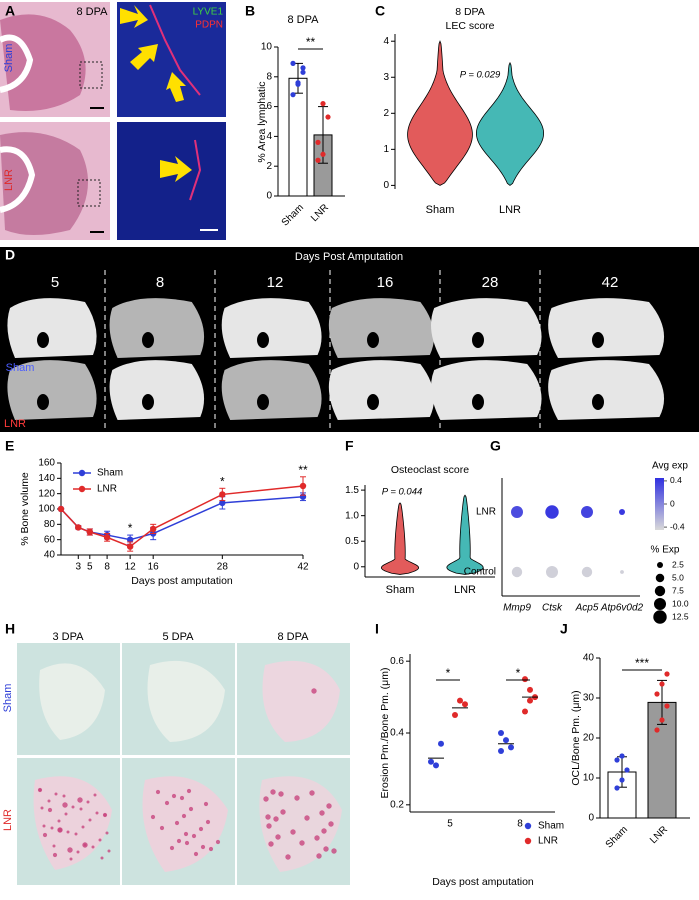  What do you see at coordinates (659, 504) in the screenshot?
I see `color-bar` at bounding box center [659, 504].